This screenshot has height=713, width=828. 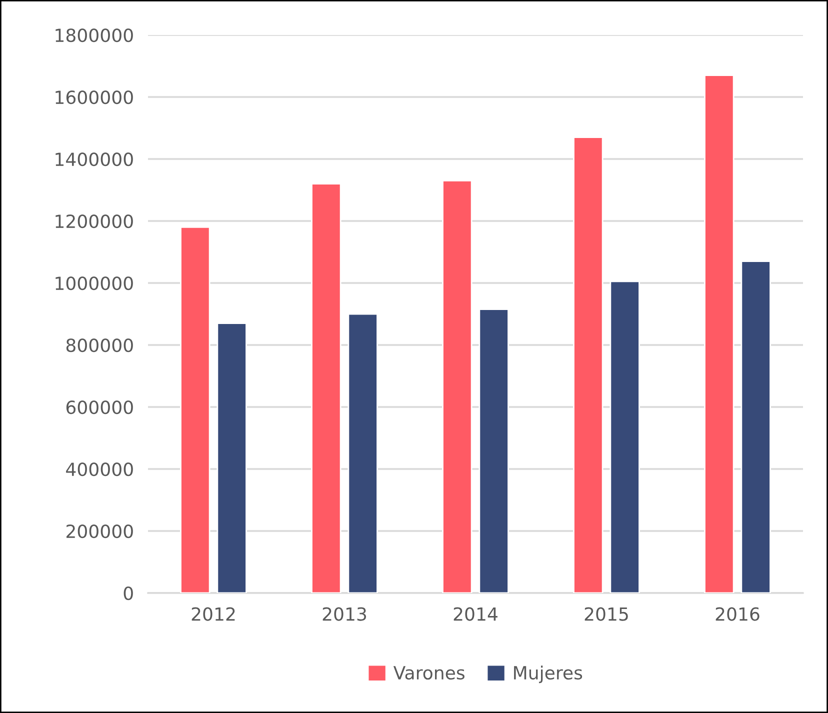 I want to click on legend-label: Mujeres, so click(x=548, y=675).